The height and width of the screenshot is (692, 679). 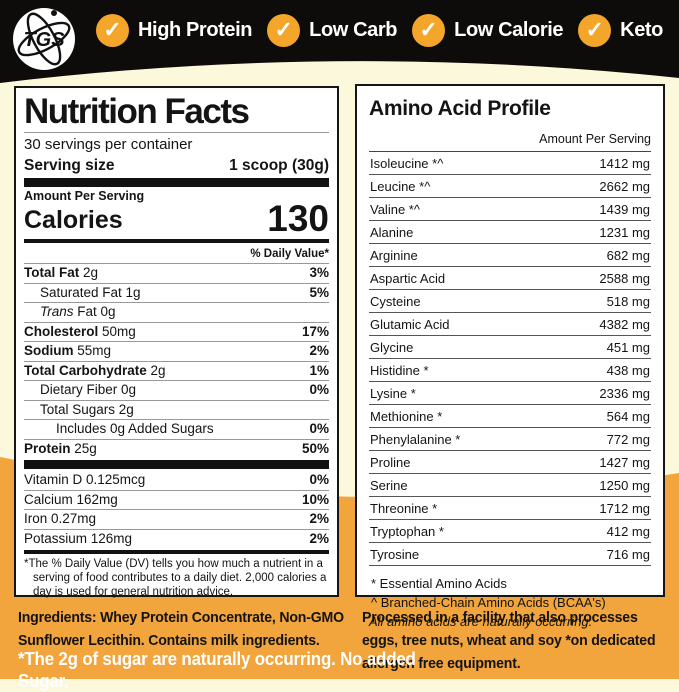 I want to click on nutrient-name: Sodium 55mg, so click(x=68, y=350).